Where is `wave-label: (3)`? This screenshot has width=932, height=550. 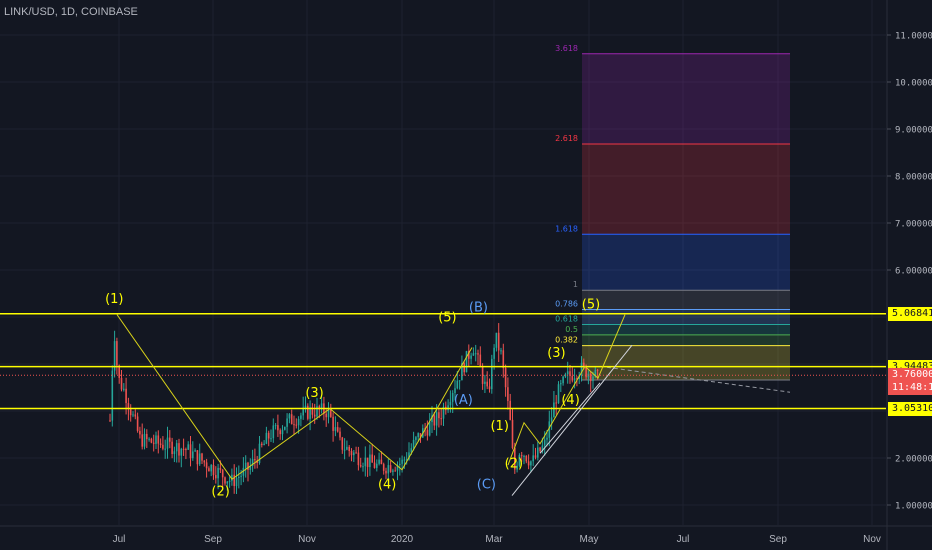
wave-label: (3) is located at coordinates (314, 393).